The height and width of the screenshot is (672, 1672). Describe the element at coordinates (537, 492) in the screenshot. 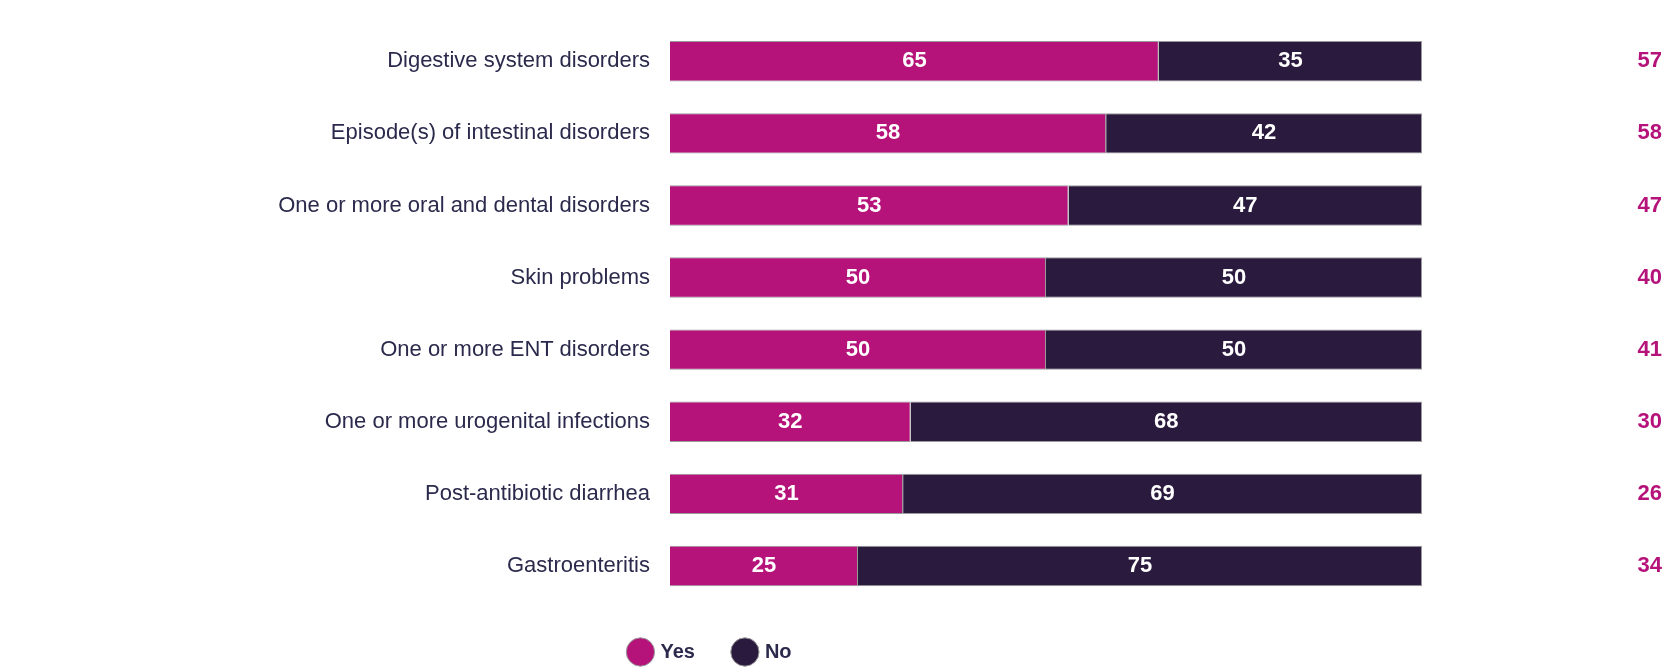

I see `y-tick-label: Post-antibiotic diarrhea` at that location.